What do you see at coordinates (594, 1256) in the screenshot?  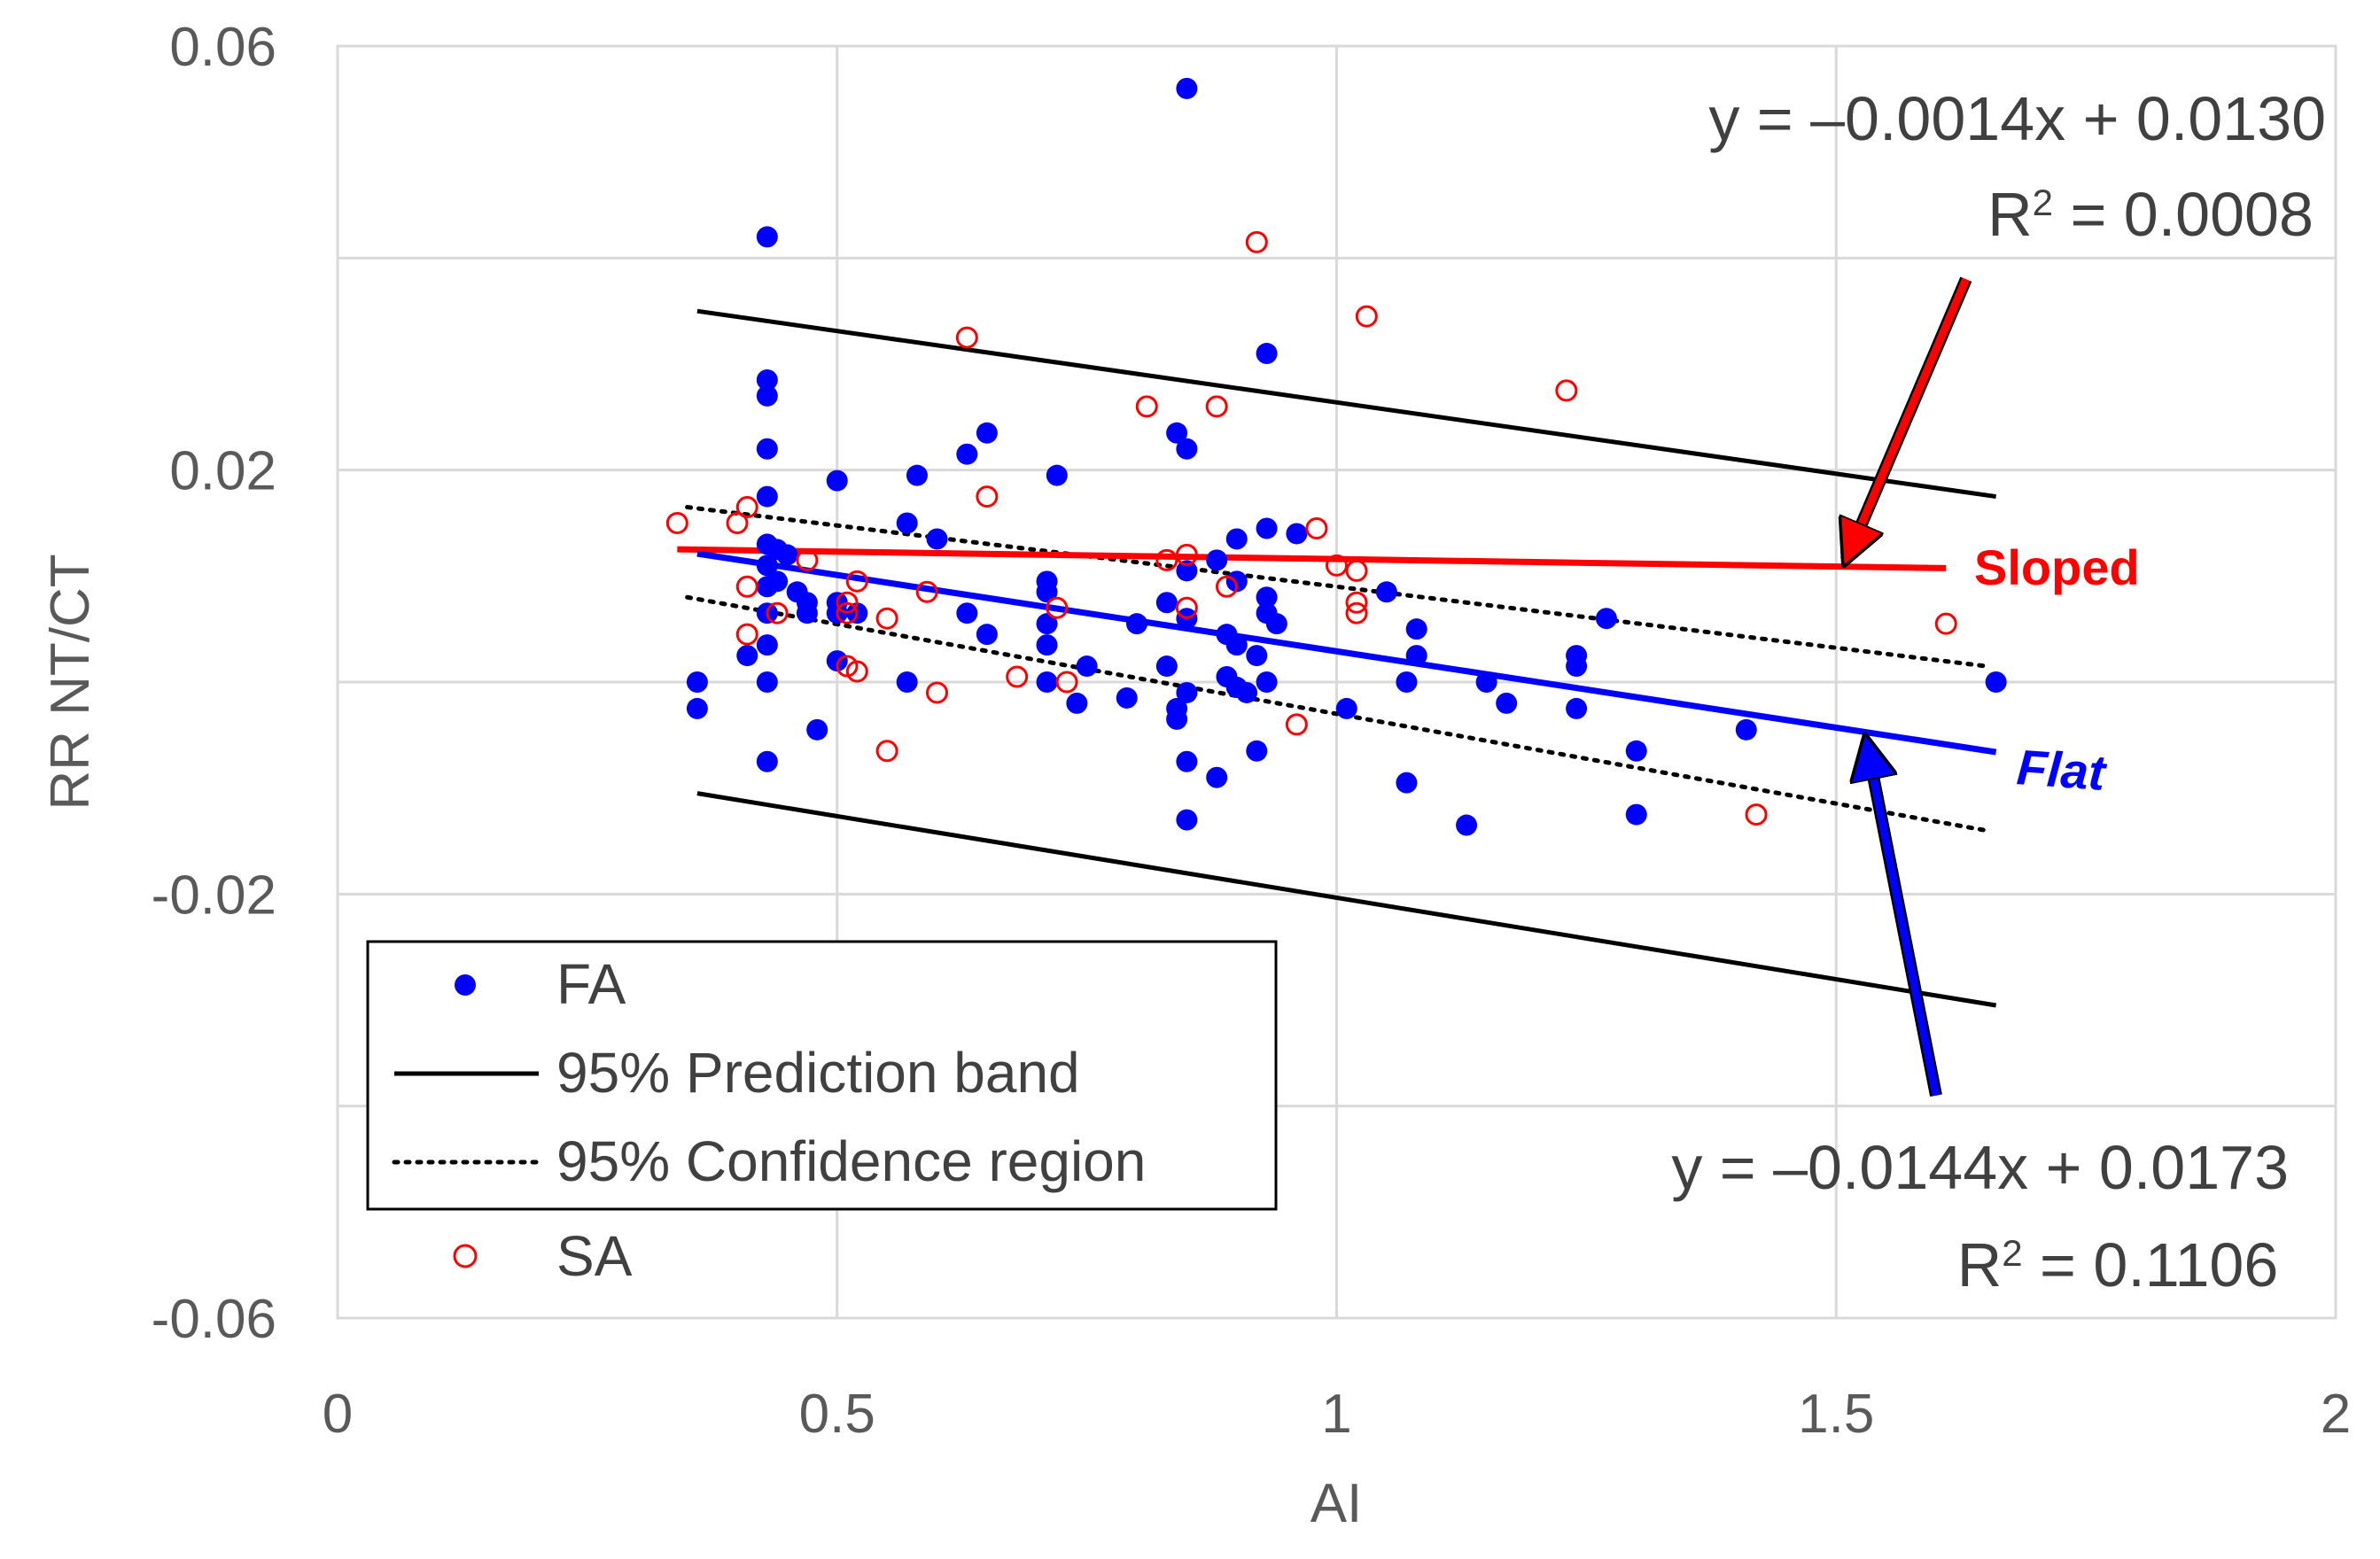 I see `legend-sa-label: SA` at bounding box center [594, 1256].